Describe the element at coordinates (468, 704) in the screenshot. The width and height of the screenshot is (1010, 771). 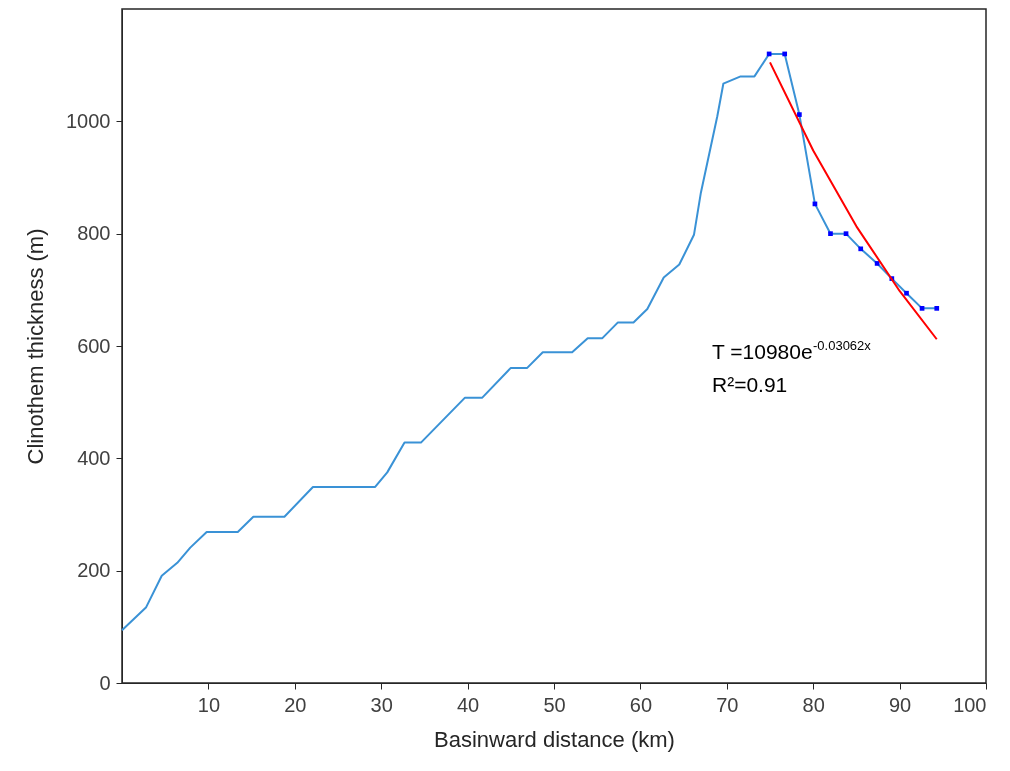
I see `x-tick-label: 40` at that location.